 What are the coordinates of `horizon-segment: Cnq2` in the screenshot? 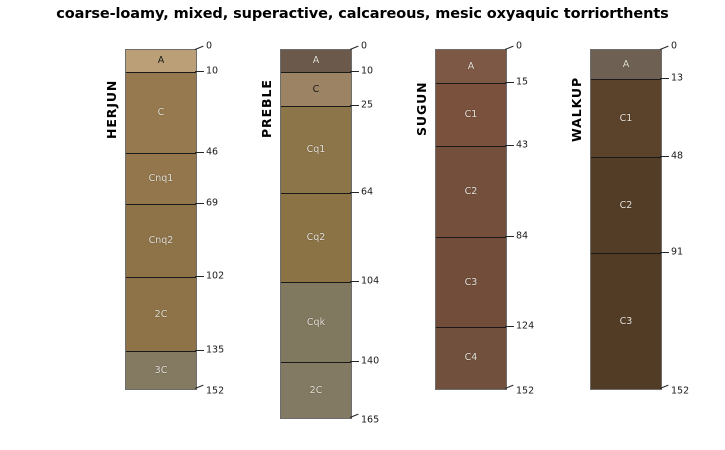 It's located at (161, 240).